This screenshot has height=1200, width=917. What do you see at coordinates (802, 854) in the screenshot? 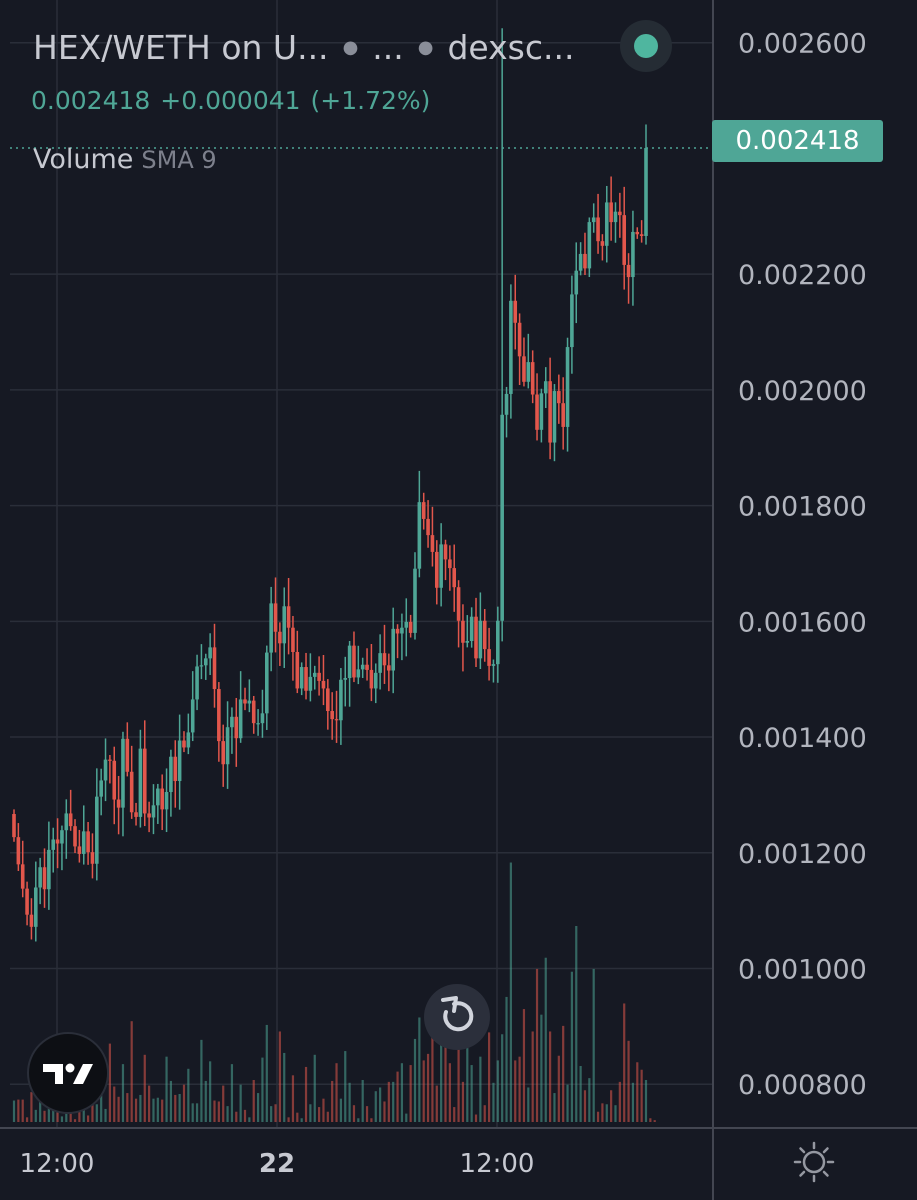
I see `price-tick-label: 0.001200` at bounding box center [802, 854].